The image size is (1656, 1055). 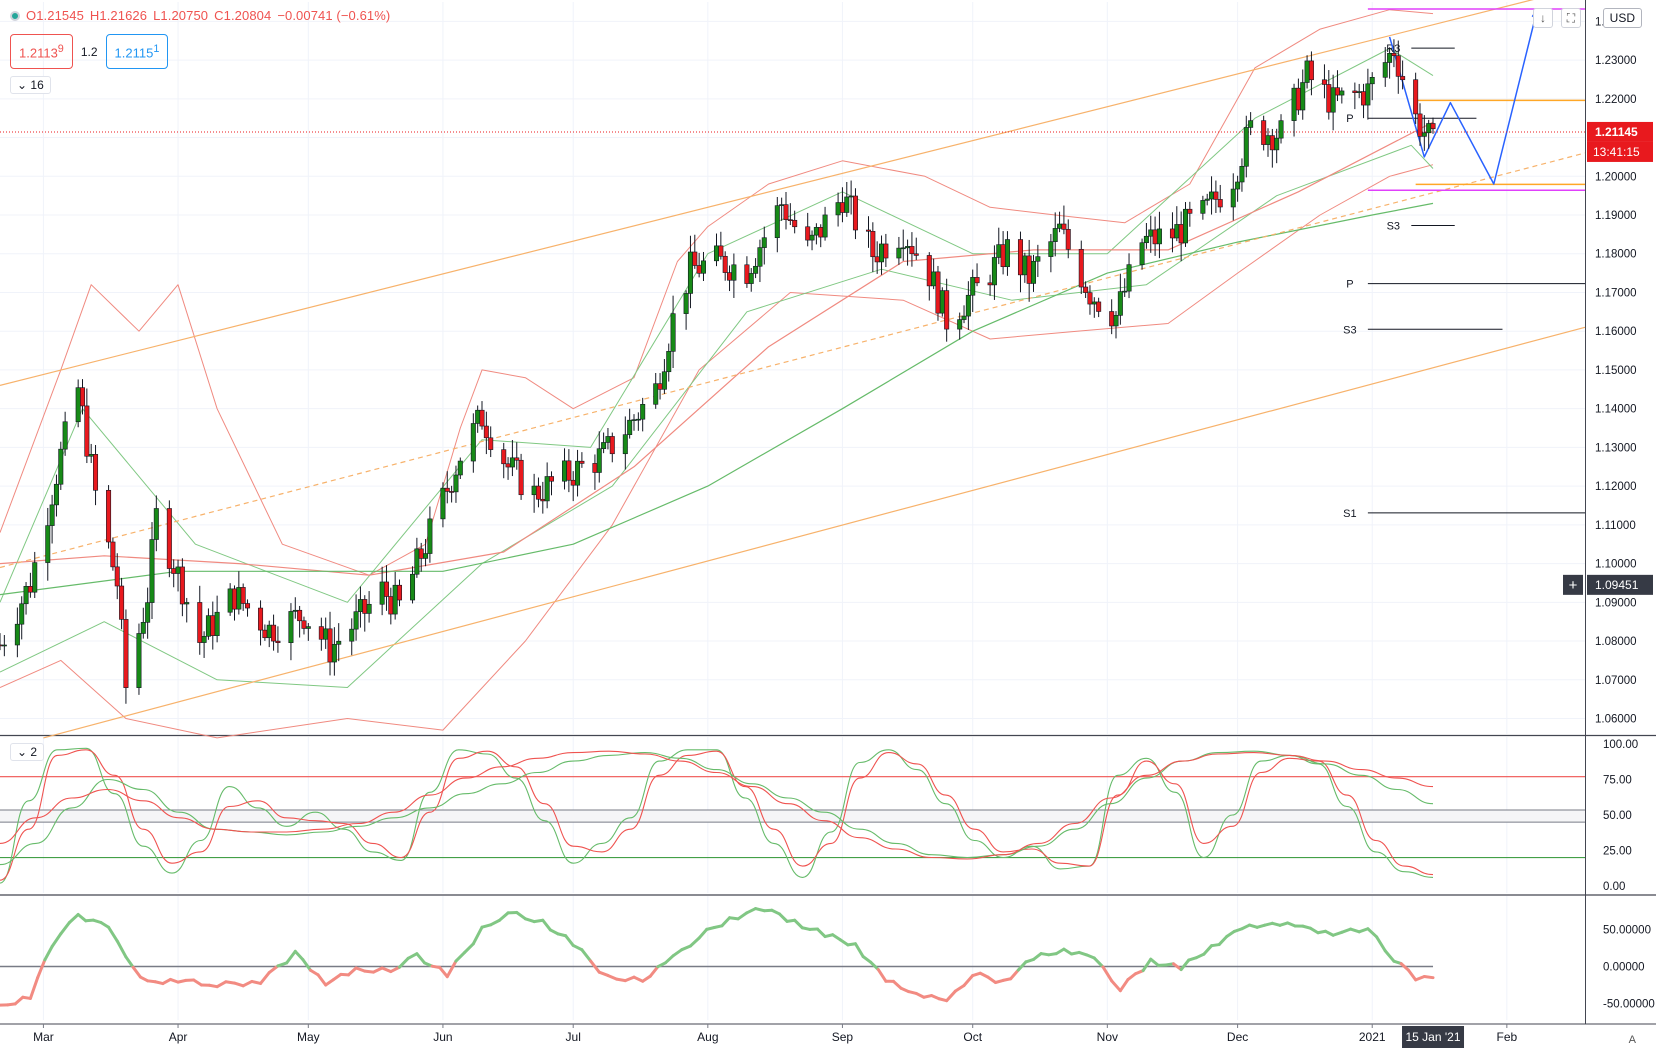 What do you see at coordinates (1393, 226) in the screenshot?
I see `pivot-label: S3` at bounding box center [1393, 226].